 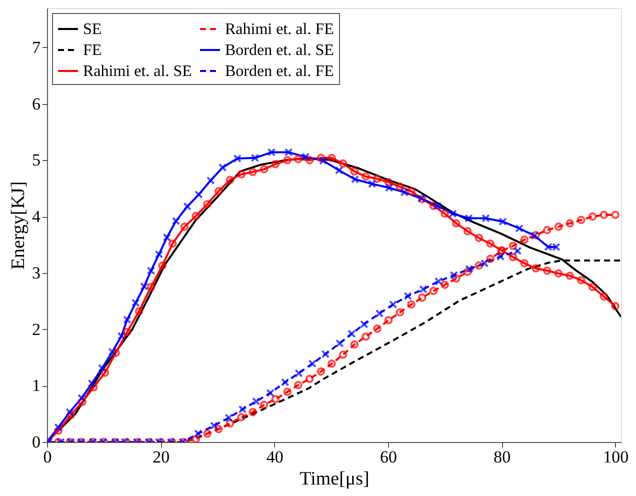 What do you see at coordinates (335, 479) in the screenshot?
I see `x-axis-title: Time[μs]` at bounding box center [335, 479].